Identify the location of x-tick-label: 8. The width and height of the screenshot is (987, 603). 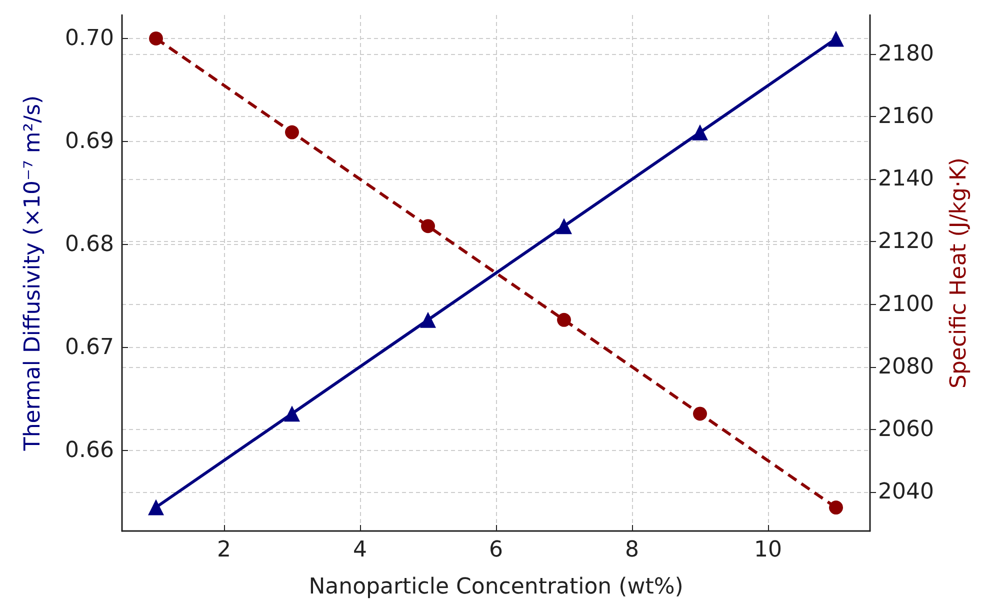
(632, 550).